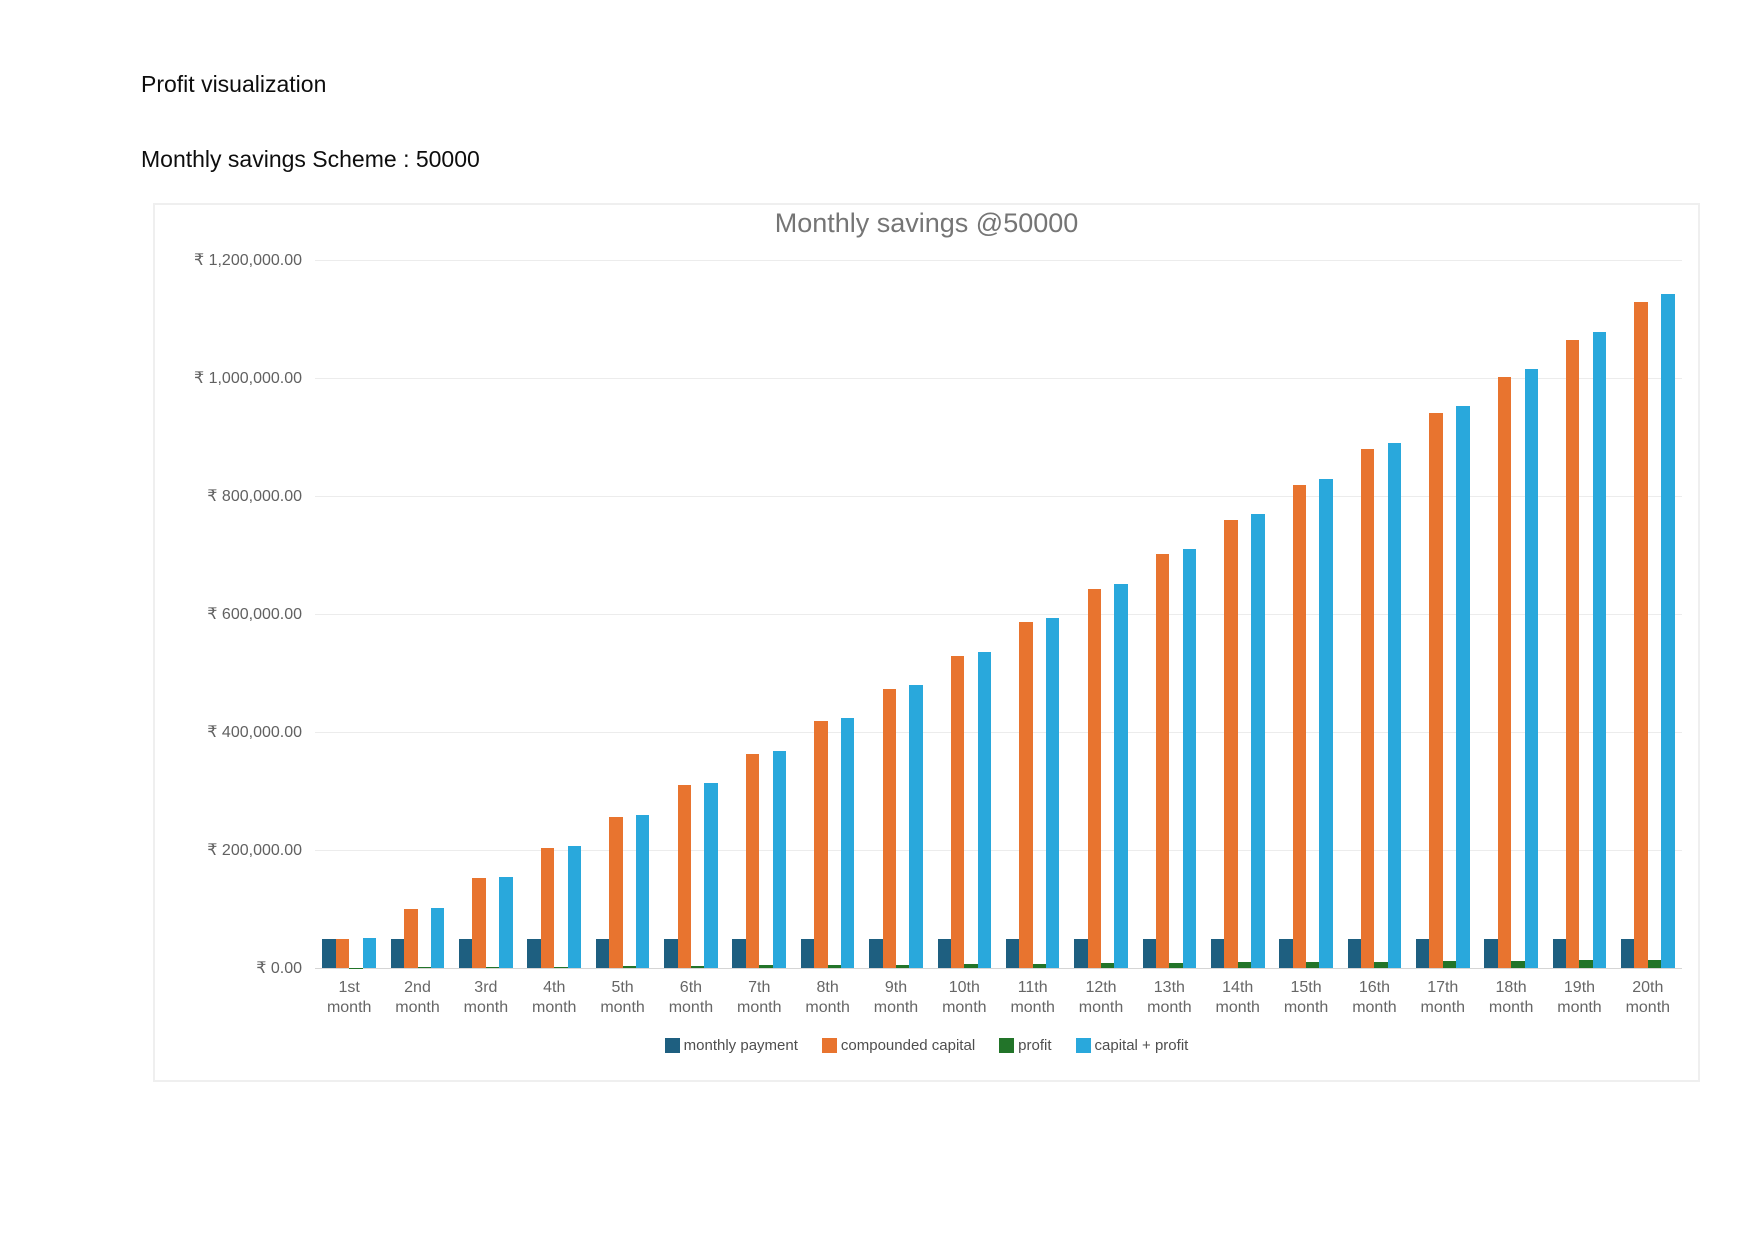  Describe the element at coordinates (254, 496) in the screenshot. I see `y-axis-tick-label: ₹ 800,000.00` at that location.